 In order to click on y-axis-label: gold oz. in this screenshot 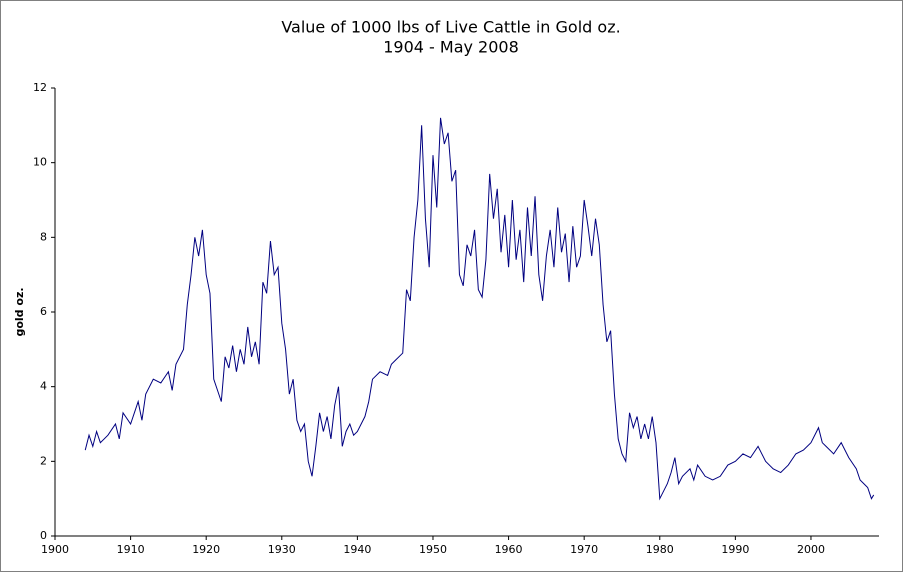, I will do `click(19, 311)`.